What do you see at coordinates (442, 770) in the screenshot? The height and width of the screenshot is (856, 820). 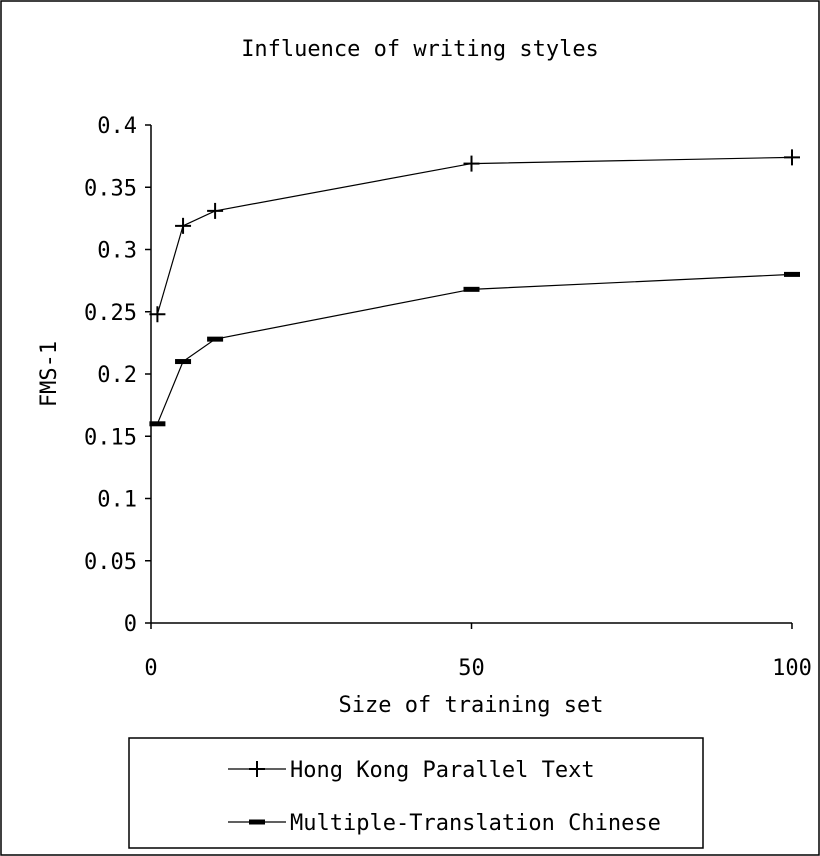 I see `legend-label: Hong Kong Parallel Text` at bounding box center [442, 770].